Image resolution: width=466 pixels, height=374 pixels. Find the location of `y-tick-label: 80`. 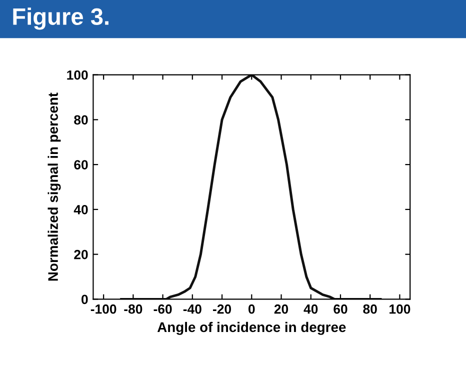

y-tick-label: 80 is located at coordinates (81, 120).